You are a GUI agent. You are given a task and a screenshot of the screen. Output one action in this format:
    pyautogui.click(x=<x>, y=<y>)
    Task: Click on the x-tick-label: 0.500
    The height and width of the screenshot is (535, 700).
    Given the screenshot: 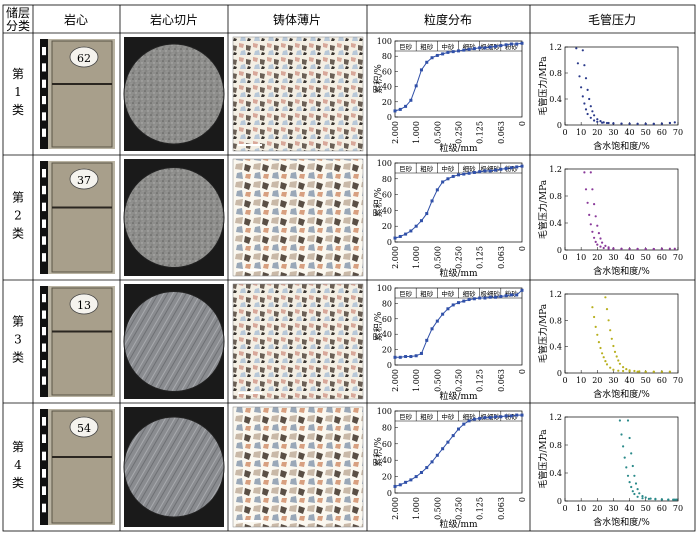 What is the action you would take?
    pyautogui.click(x=437, y=380)
    